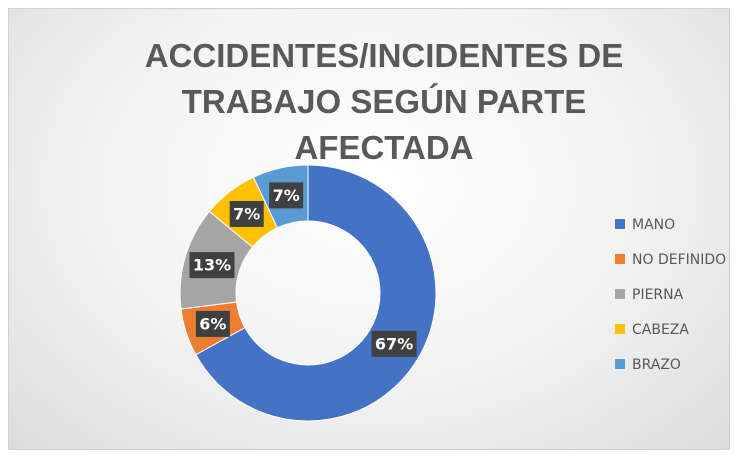 Image resolution: width=742 pixels, height=459 pixels. Describe the element at coordinates (656, 365) in the screenshot. I see `legend-label: BRAZO` at that location.